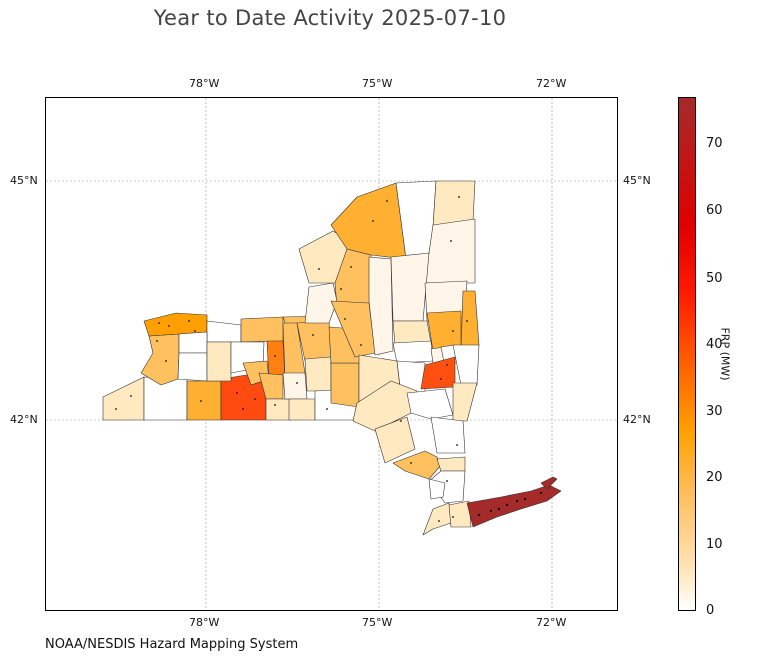 The width and height of the screenshot is (760, 663). I want to click on county-allegany, so click(204, 400).